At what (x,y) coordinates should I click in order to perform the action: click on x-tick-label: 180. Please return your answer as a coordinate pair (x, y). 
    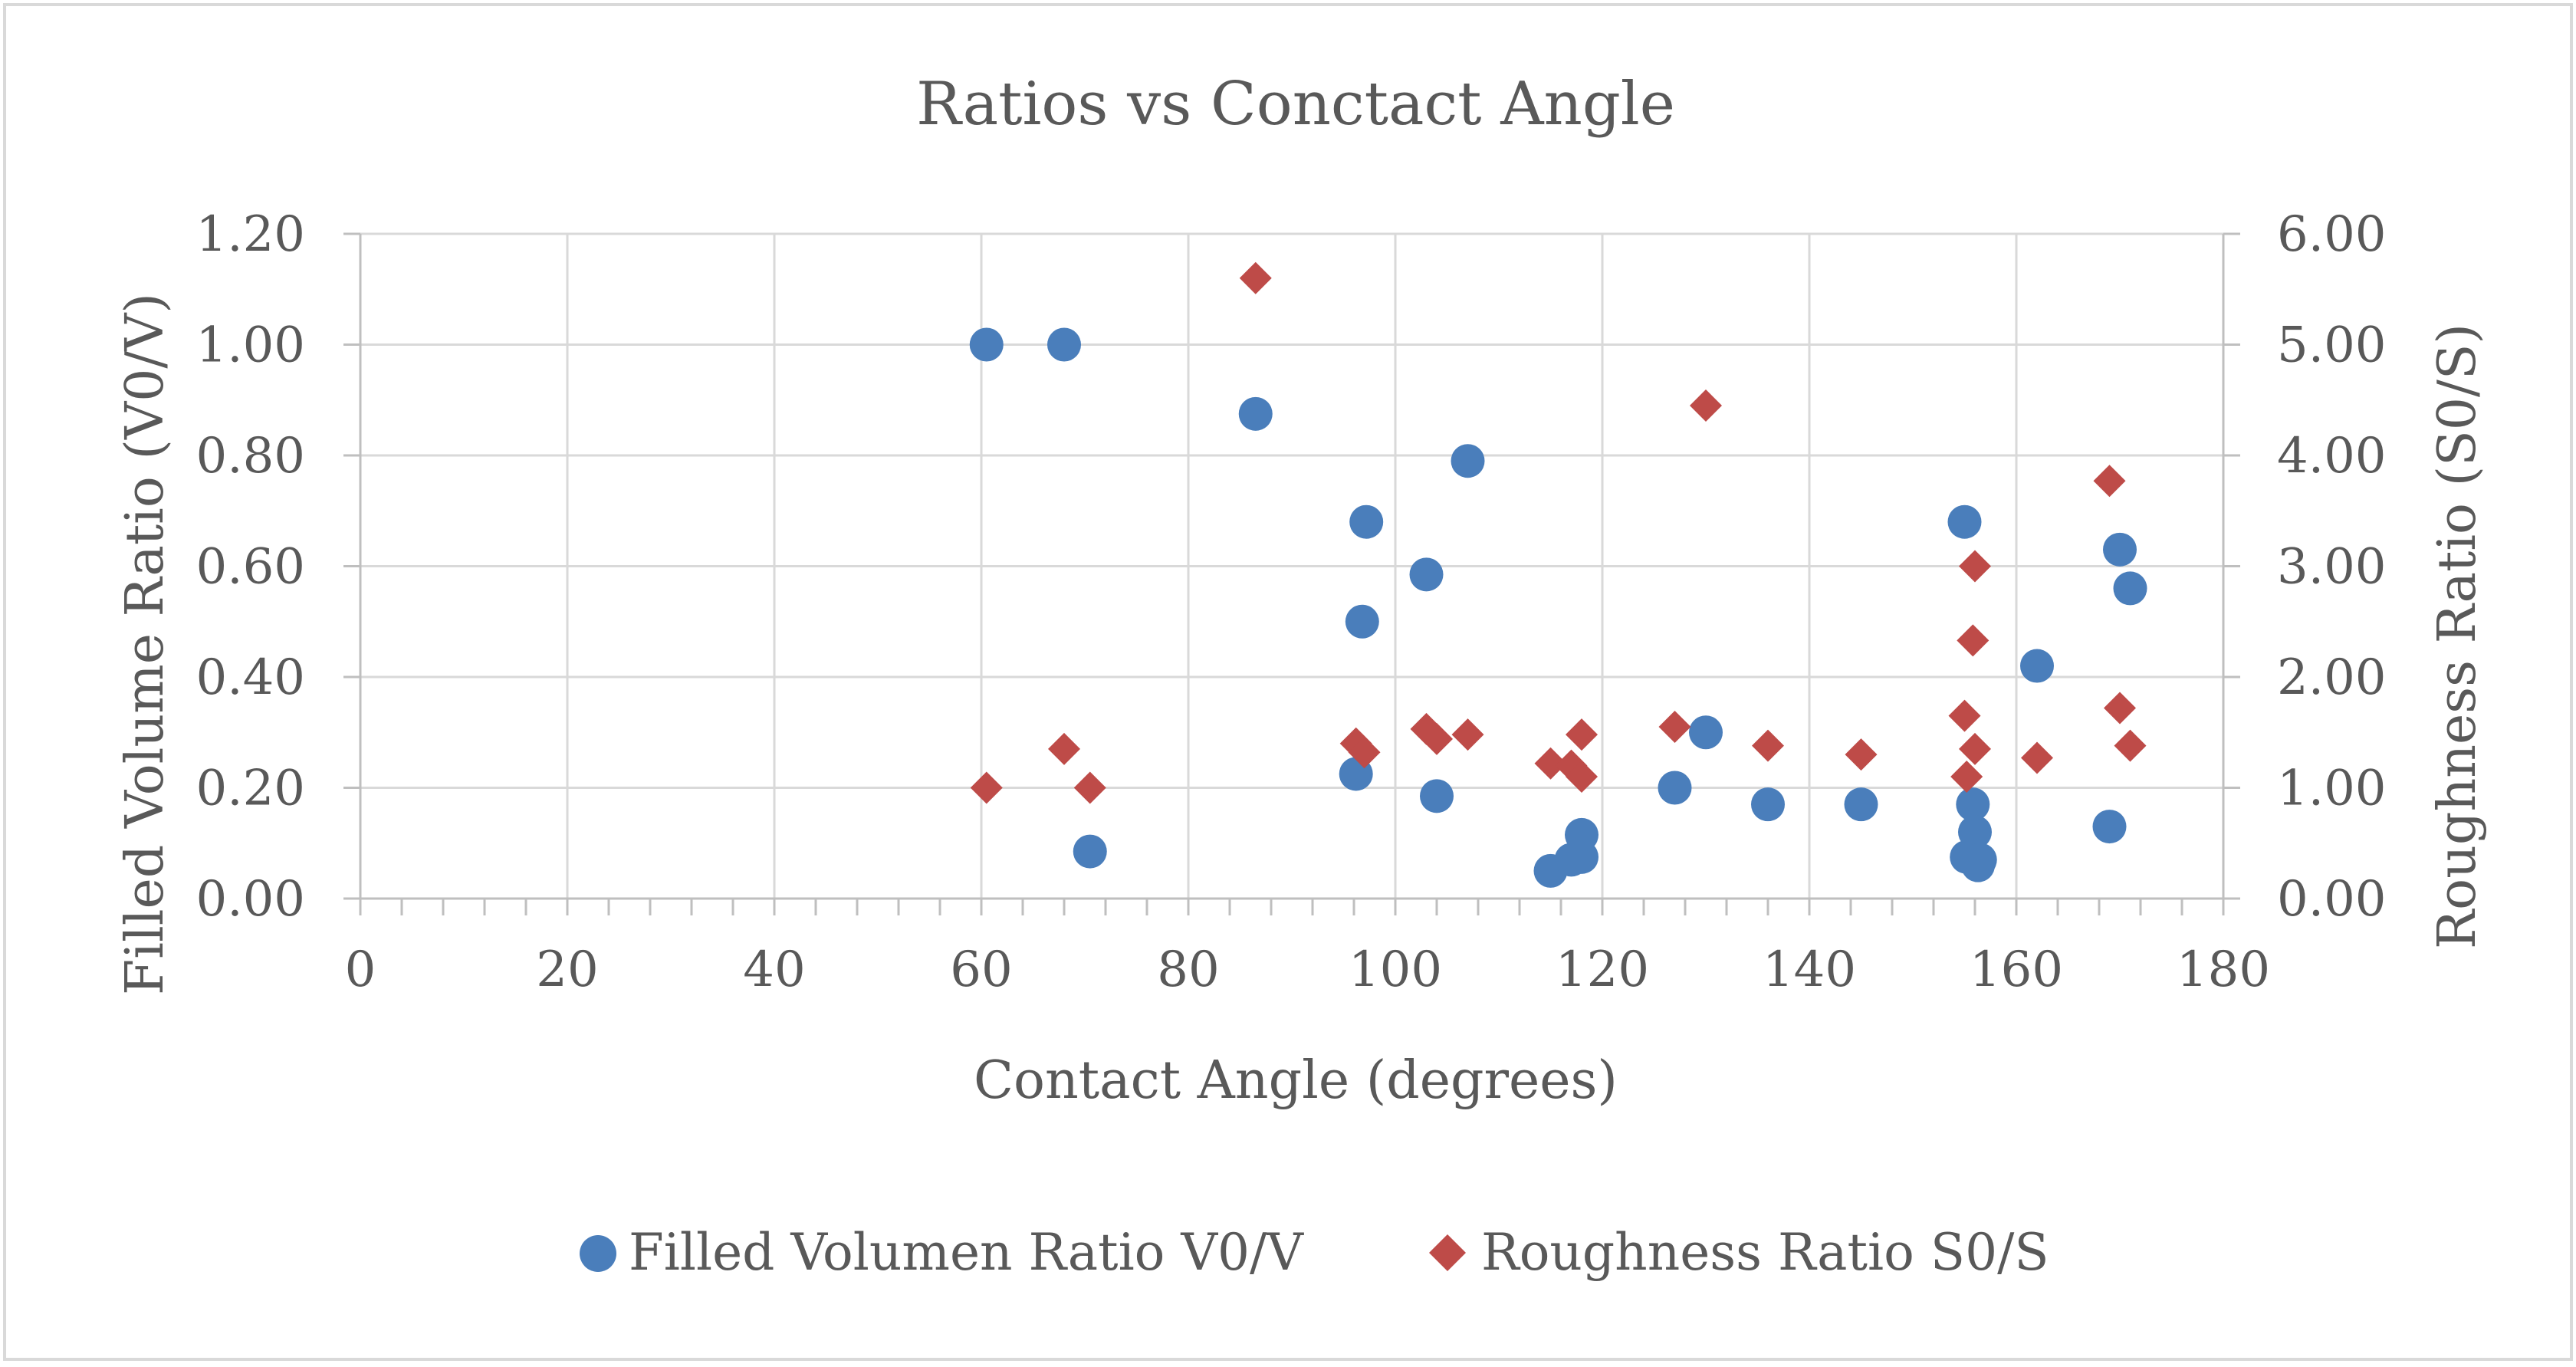
    Looking at the image, I should click on (2224, 969).